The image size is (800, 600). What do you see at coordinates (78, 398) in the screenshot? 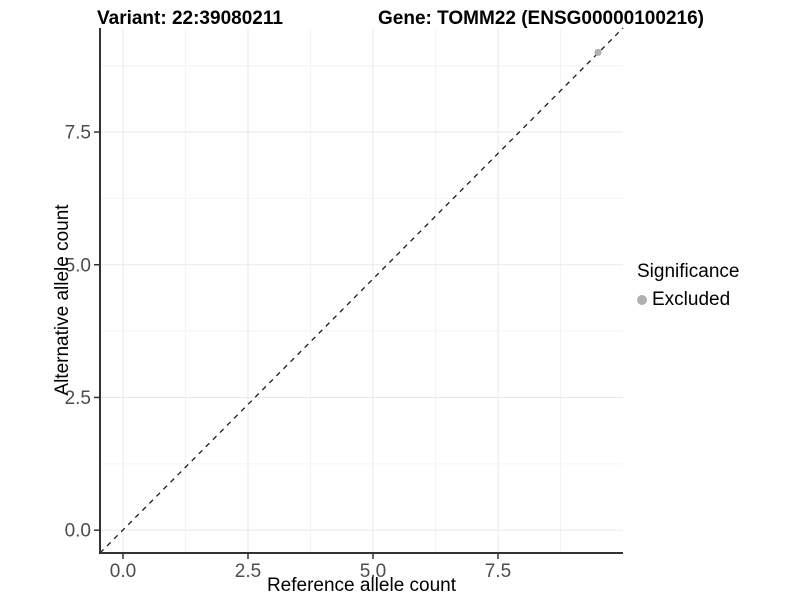
I see `y-tick-label: 2.5` at bounding box center [78, 398].